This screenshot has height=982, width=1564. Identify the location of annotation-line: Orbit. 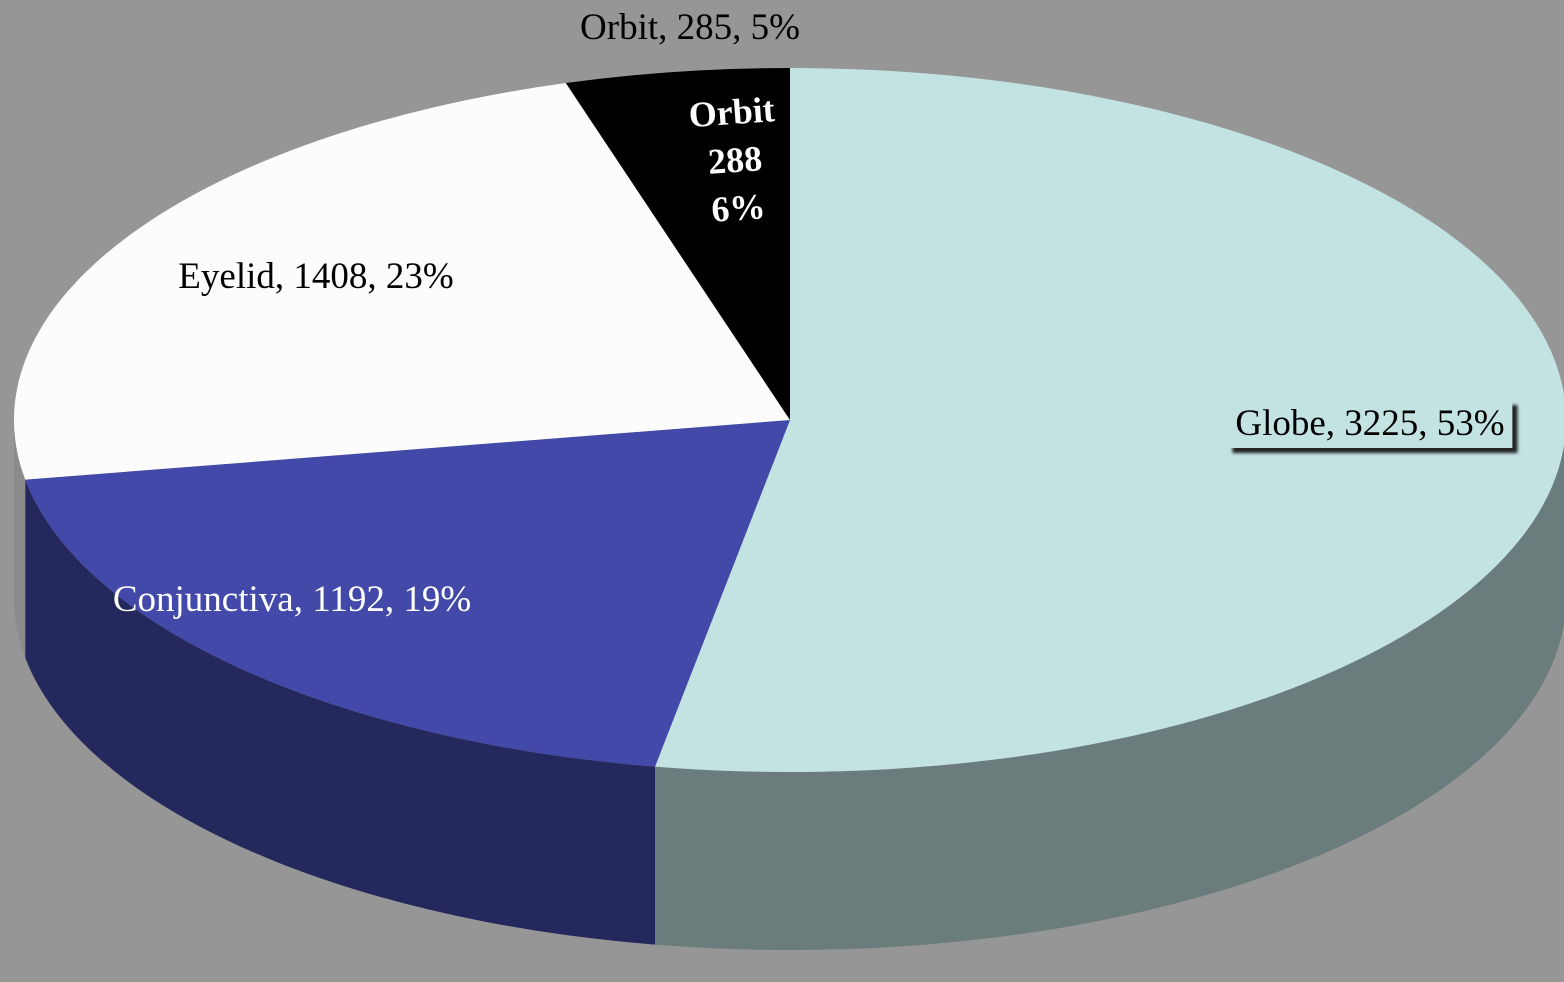
(731, 112).